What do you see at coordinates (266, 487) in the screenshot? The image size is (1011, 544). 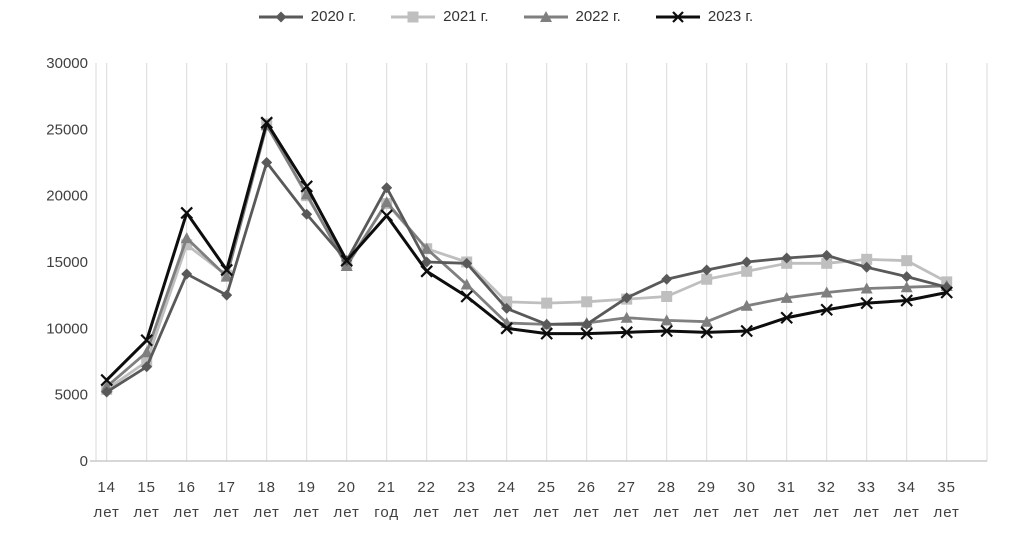 I see `svg-text: 18` at bounding box center [266, 487].